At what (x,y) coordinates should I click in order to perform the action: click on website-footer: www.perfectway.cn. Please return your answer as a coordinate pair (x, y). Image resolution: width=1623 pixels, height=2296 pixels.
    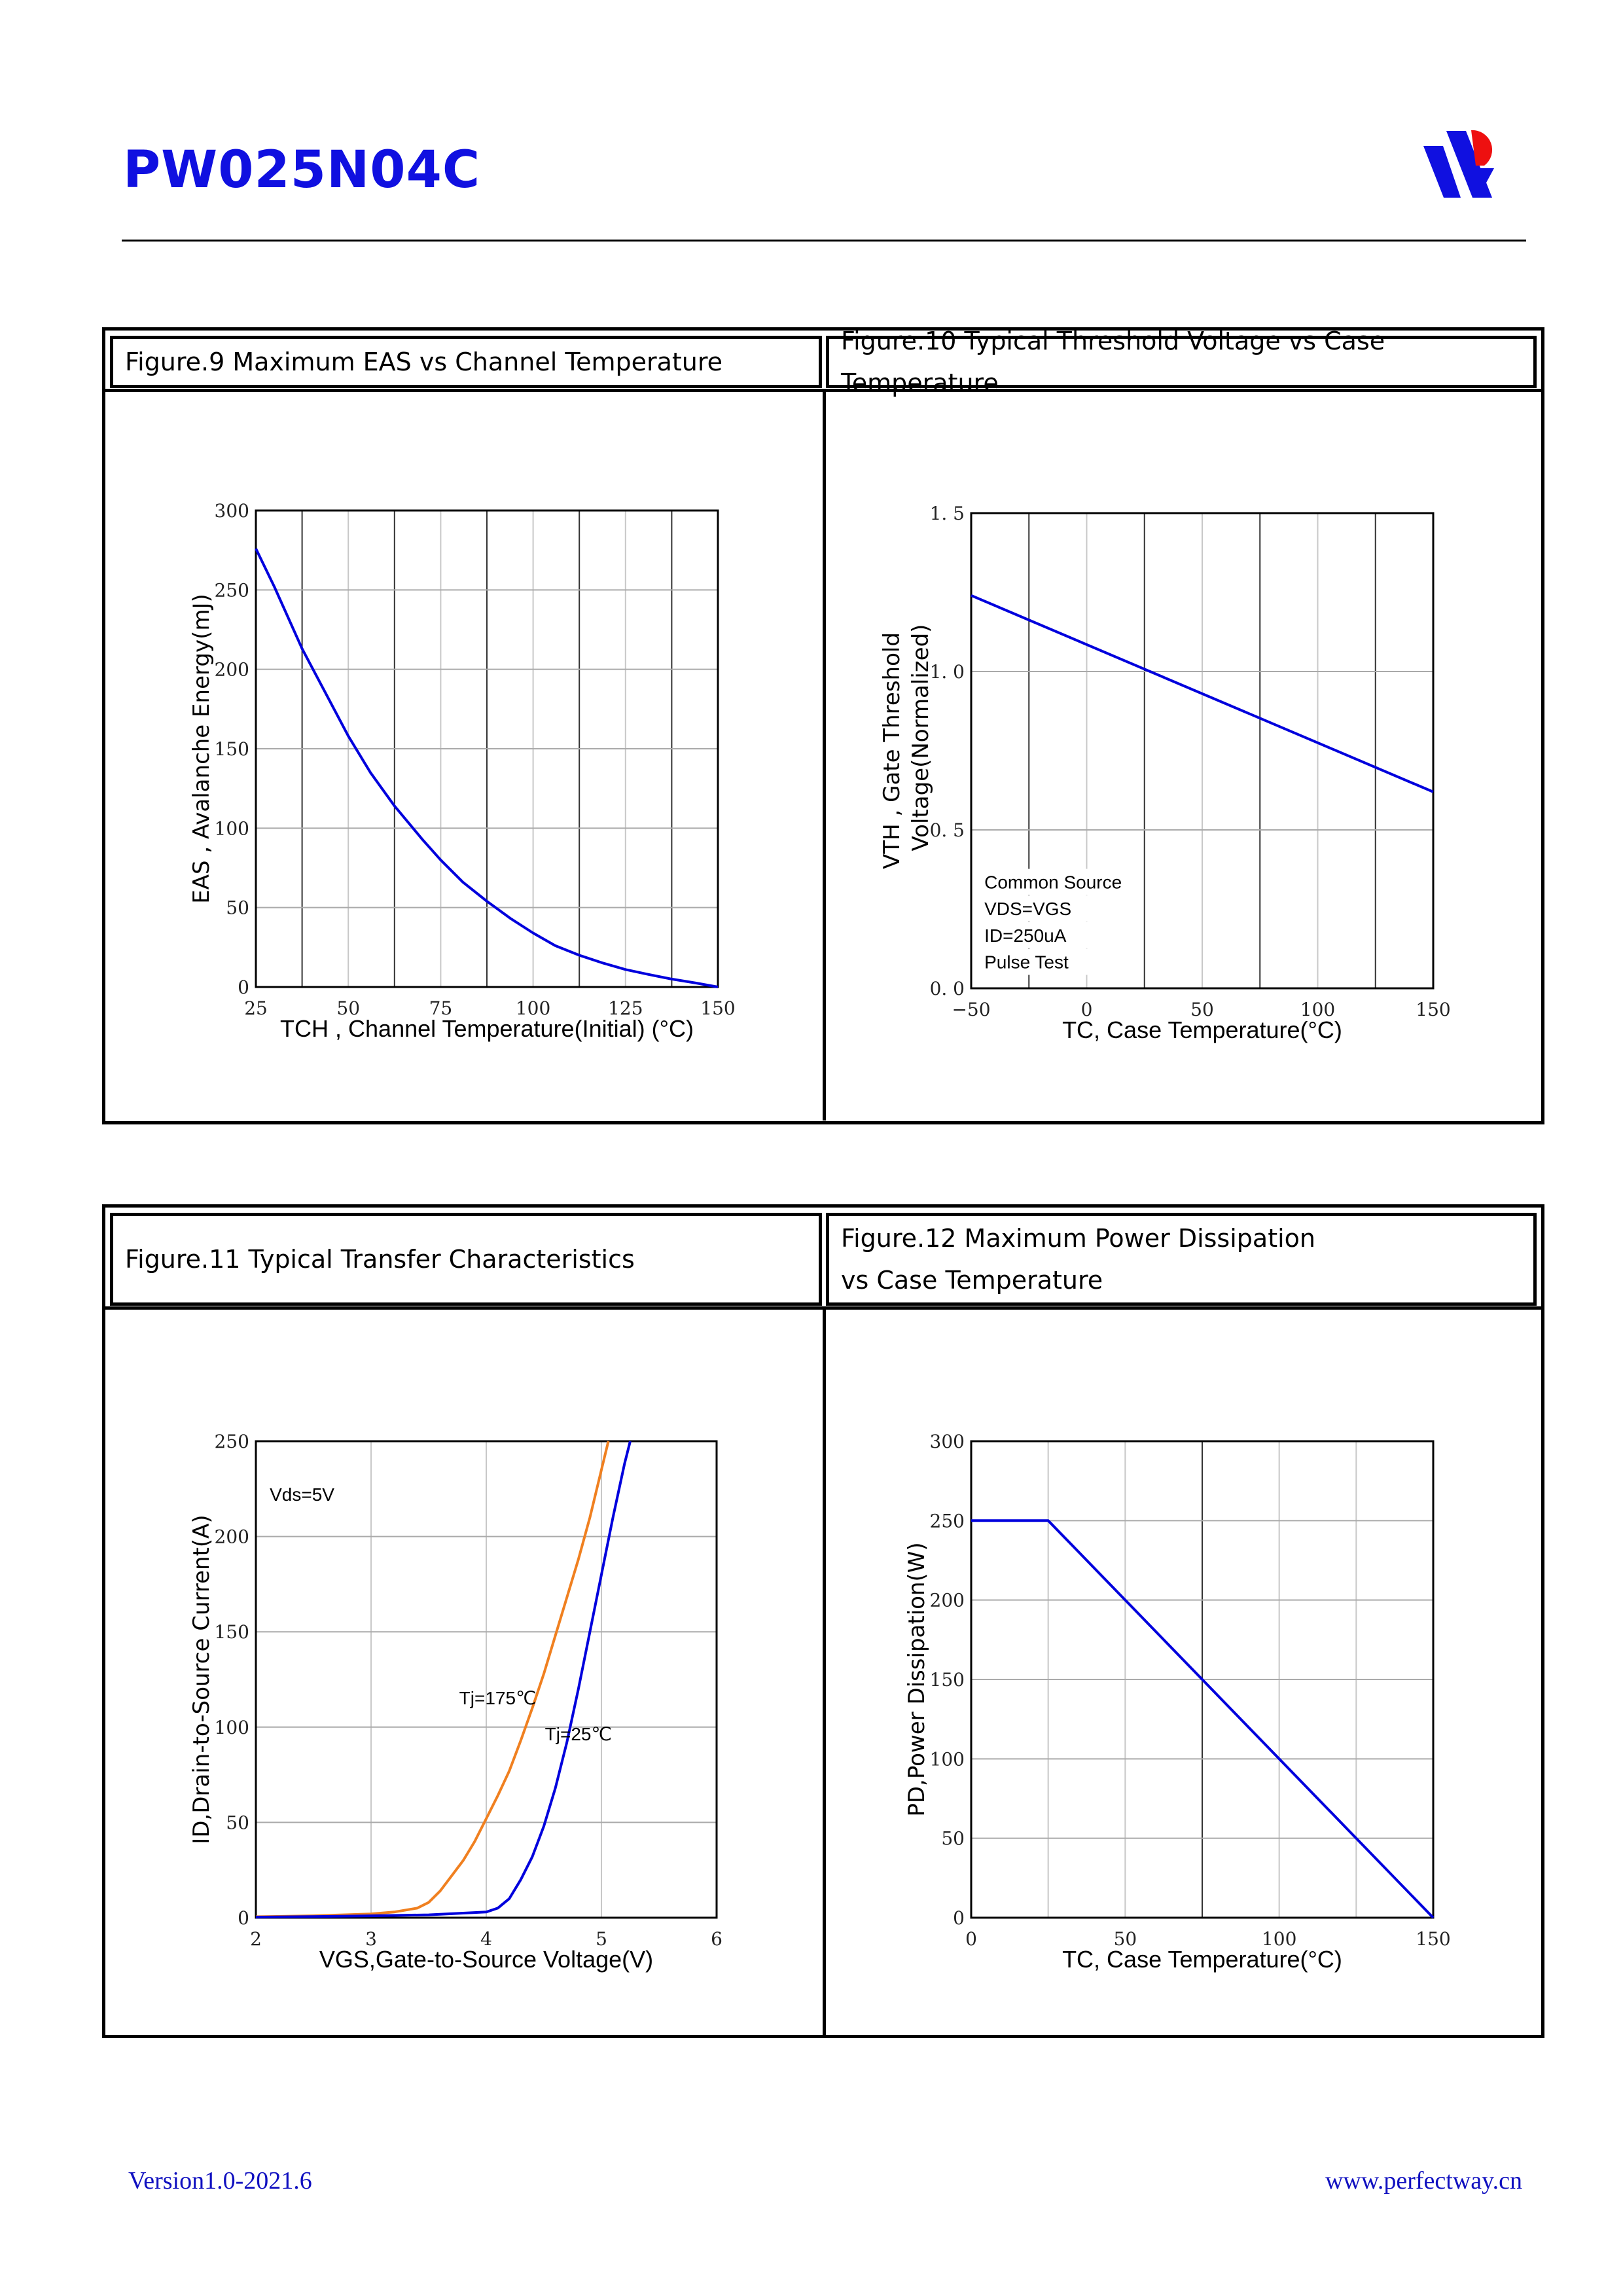
    Looking at the image, I should click on (1424, 2181).